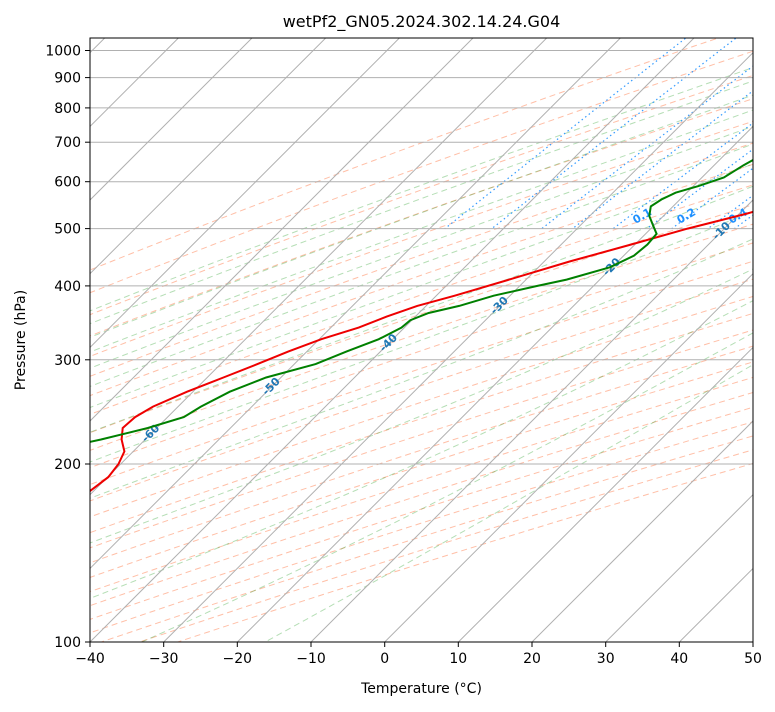 This screenshot has width=775, height=712. What do you see at coordinates (532, 659) in the screenshot?
I see `x-tick-label: 20` at bounding box center [532, 659].